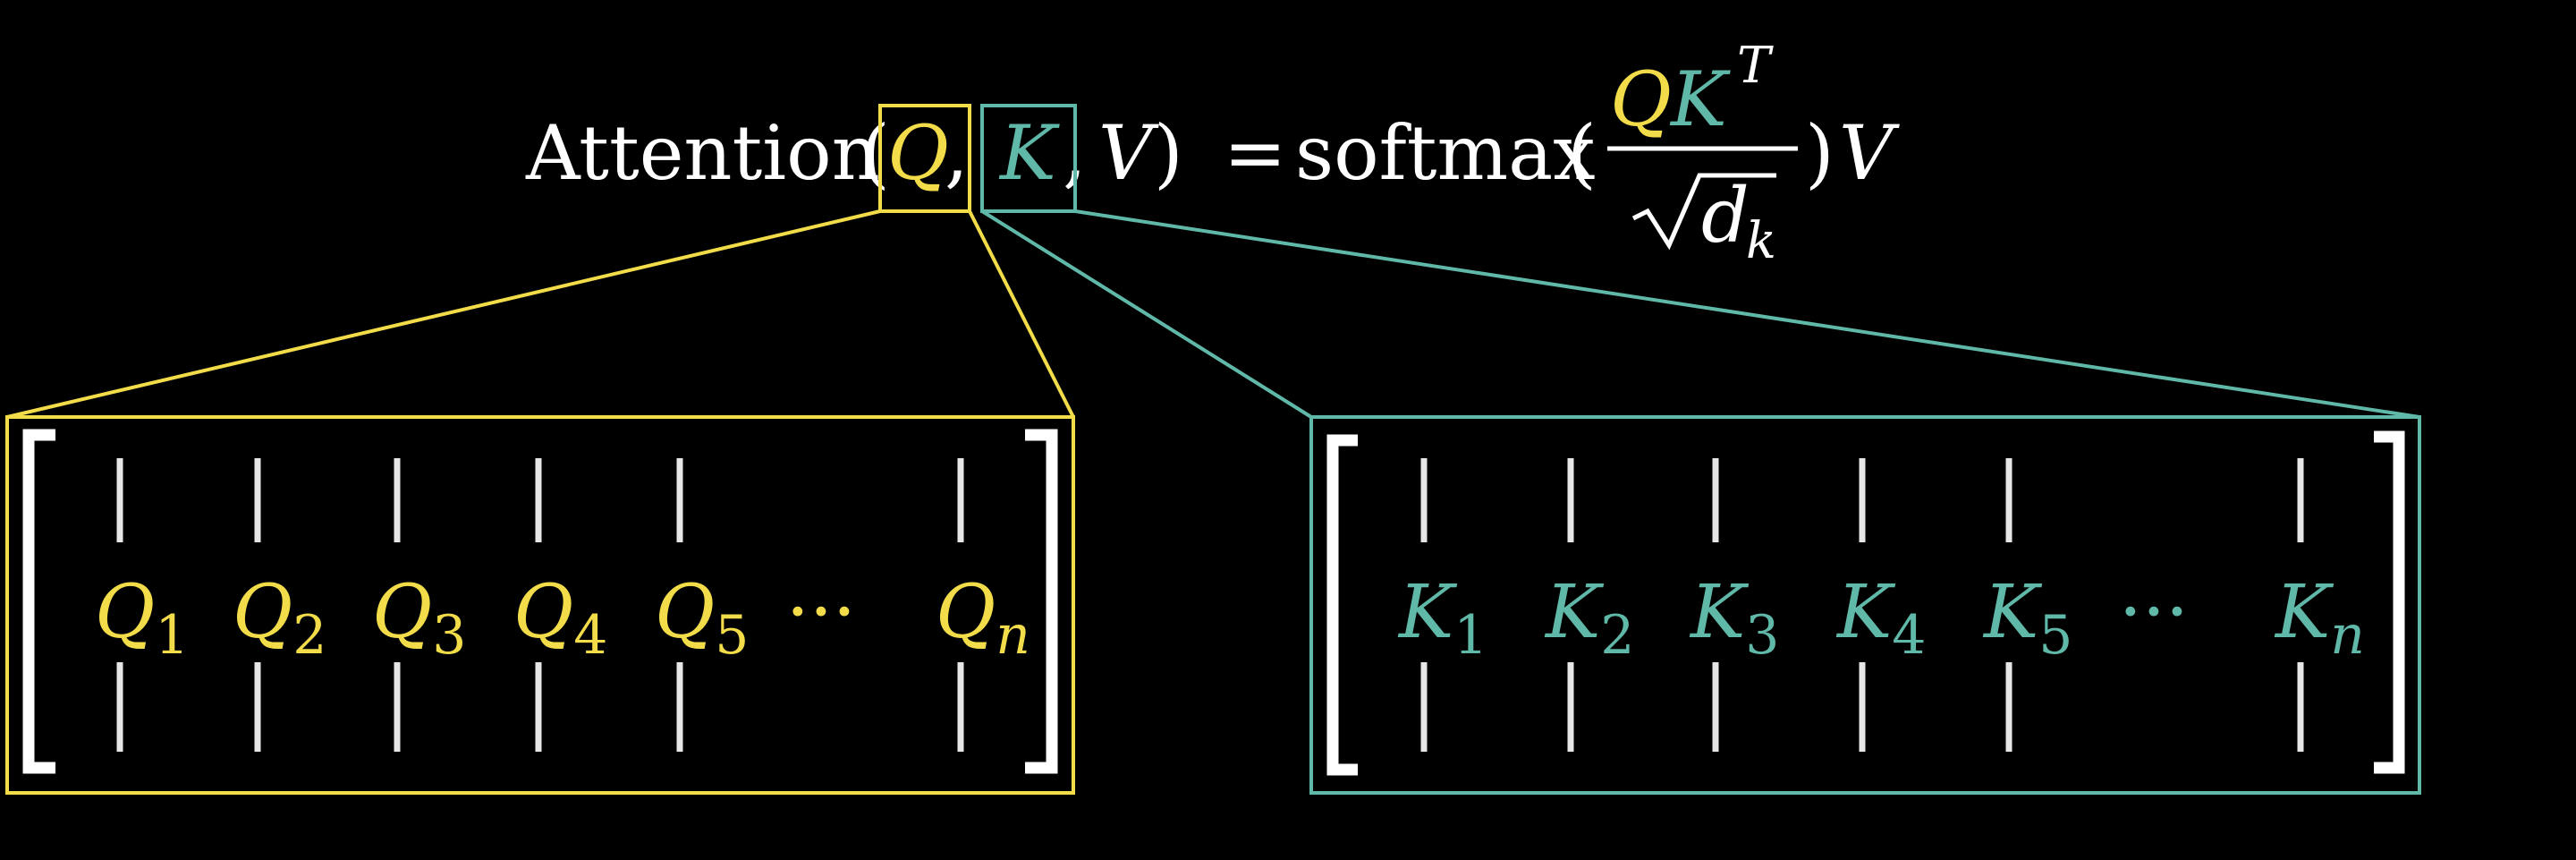 The image size is (2576, 860). Describe the element at coordinates (732, 635) in the screenshot. I see `query-column-subscript: 5` at that location.